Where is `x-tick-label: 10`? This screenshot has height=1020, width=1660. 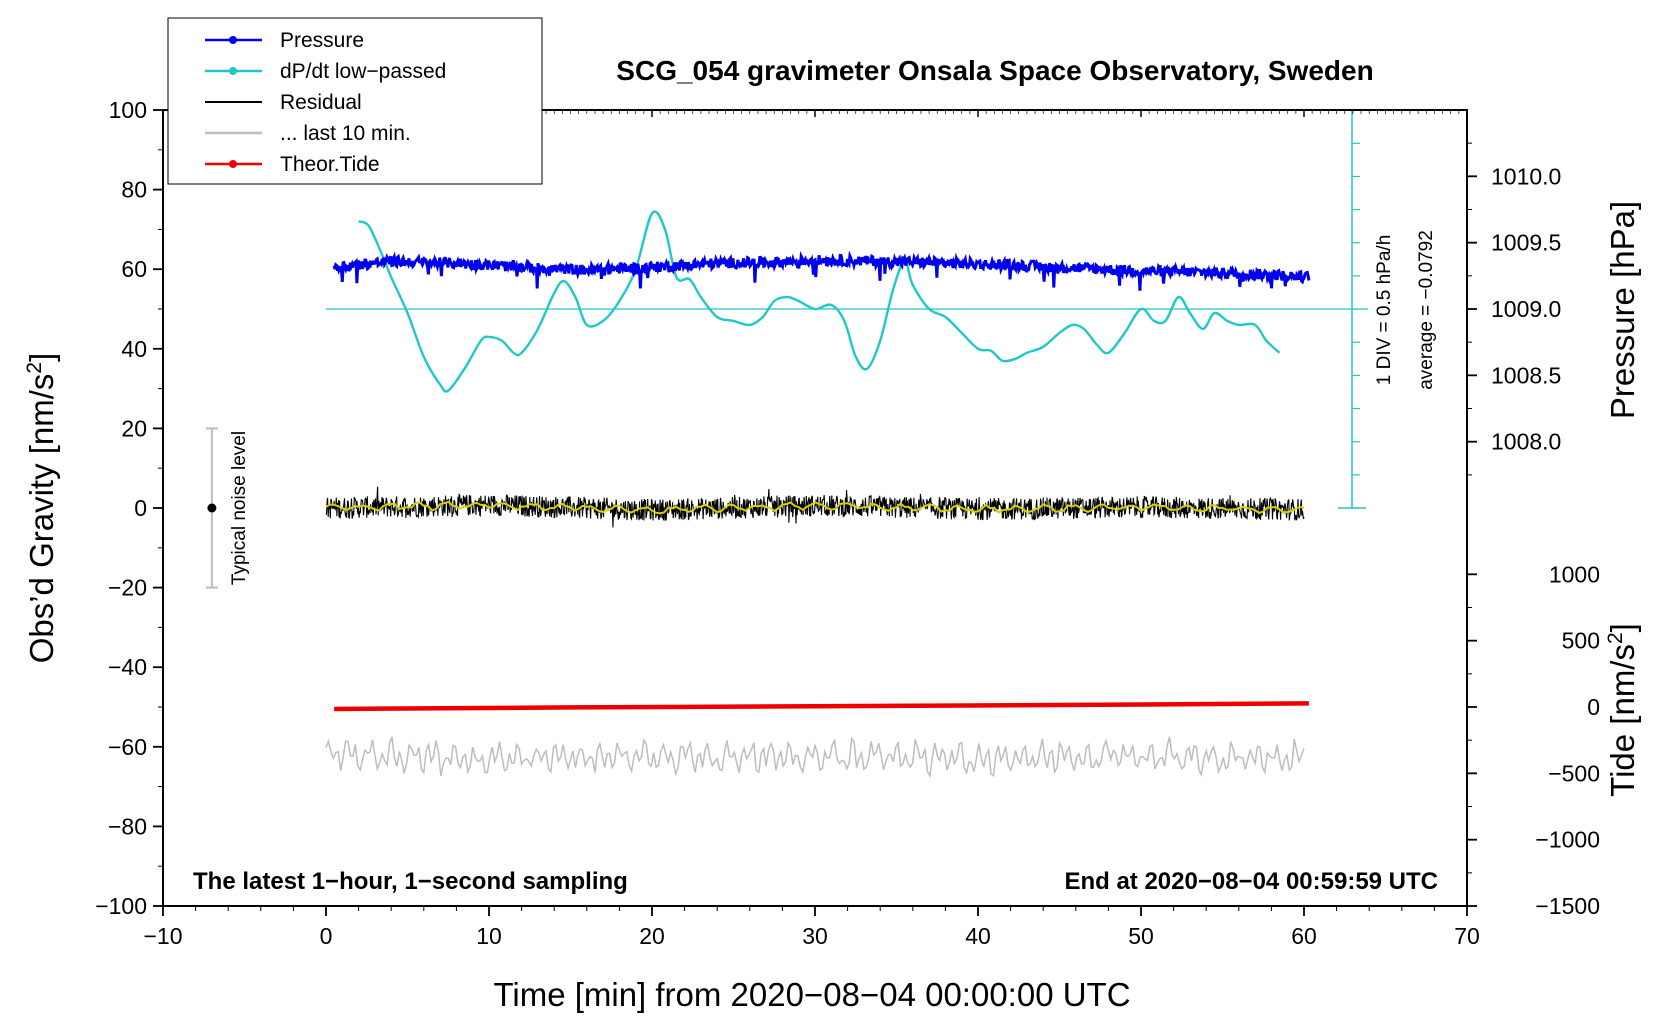 x-tick-label: 10 is located at coordinates (489, 936).